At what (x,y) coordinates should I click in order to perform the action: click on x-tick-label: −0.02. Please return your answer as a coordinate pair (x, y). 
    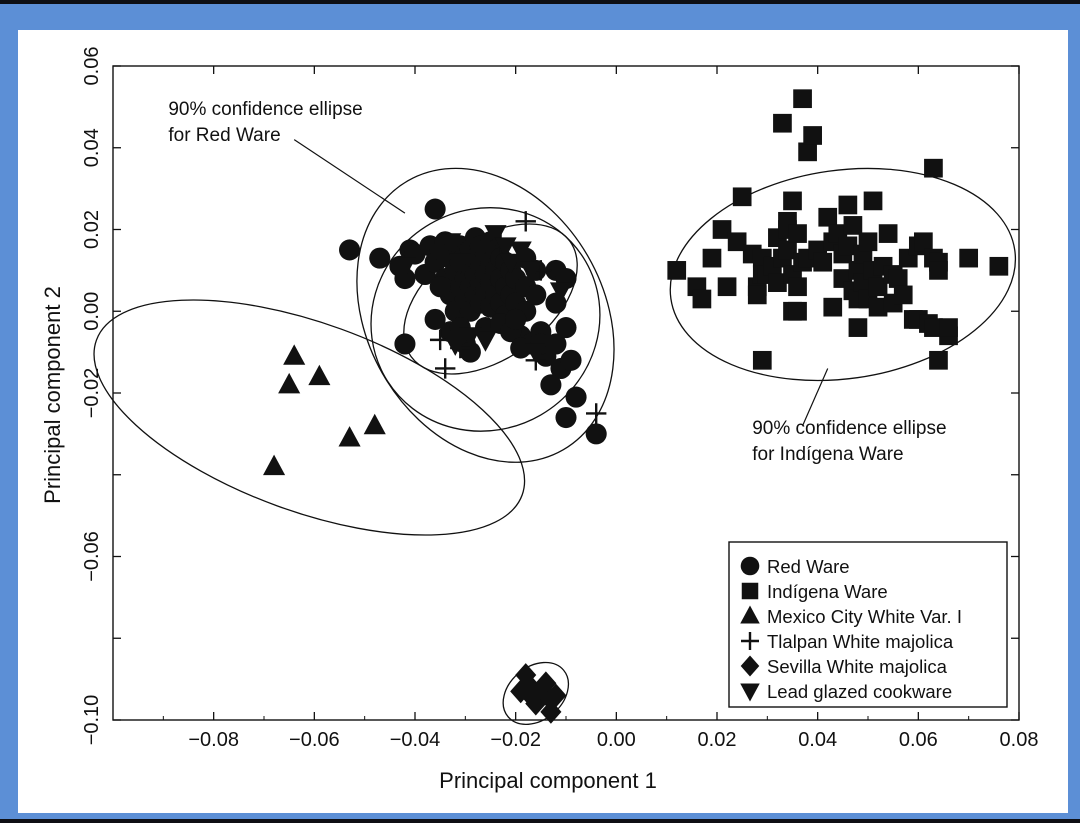
    Looking at the image, I should click on (515, 740).